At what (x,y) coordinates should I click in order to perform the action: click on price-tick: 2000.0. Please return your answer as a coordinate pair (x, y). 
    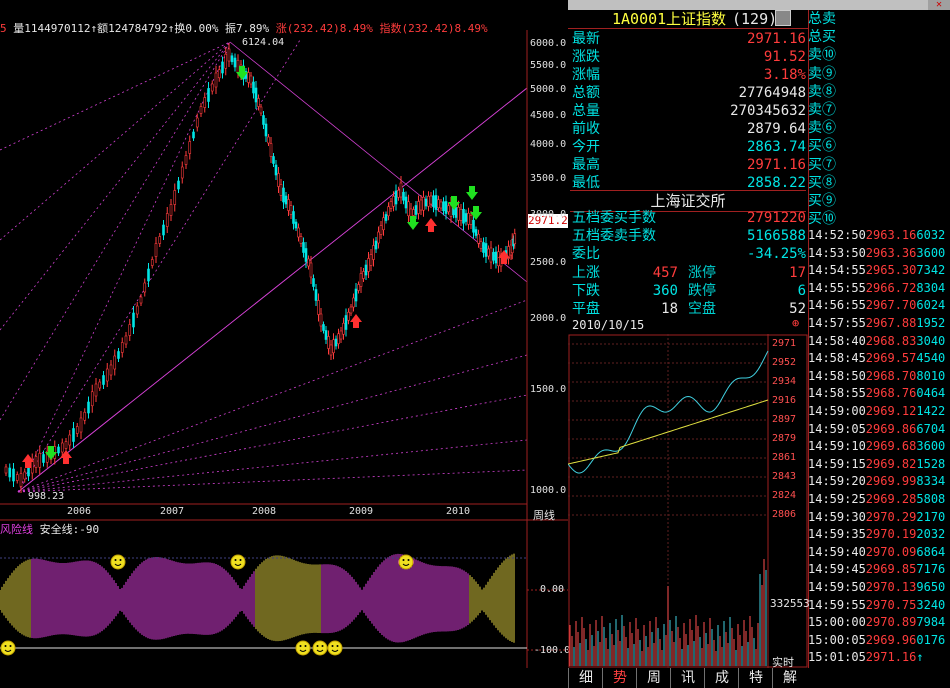
    Looking at the image, I should click on (548, 318).